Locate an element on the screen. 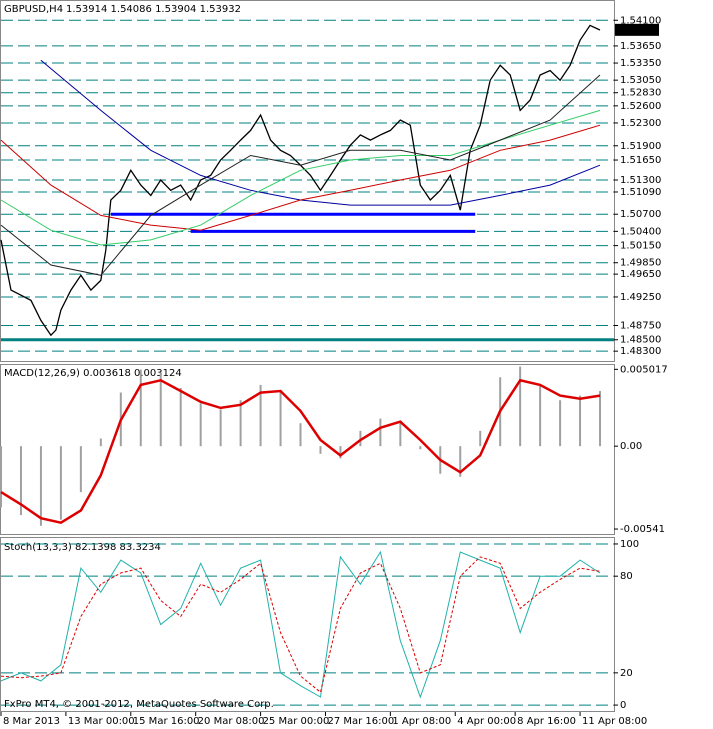  last-price-label: 1.53932 is located at coordinates (638, 30).